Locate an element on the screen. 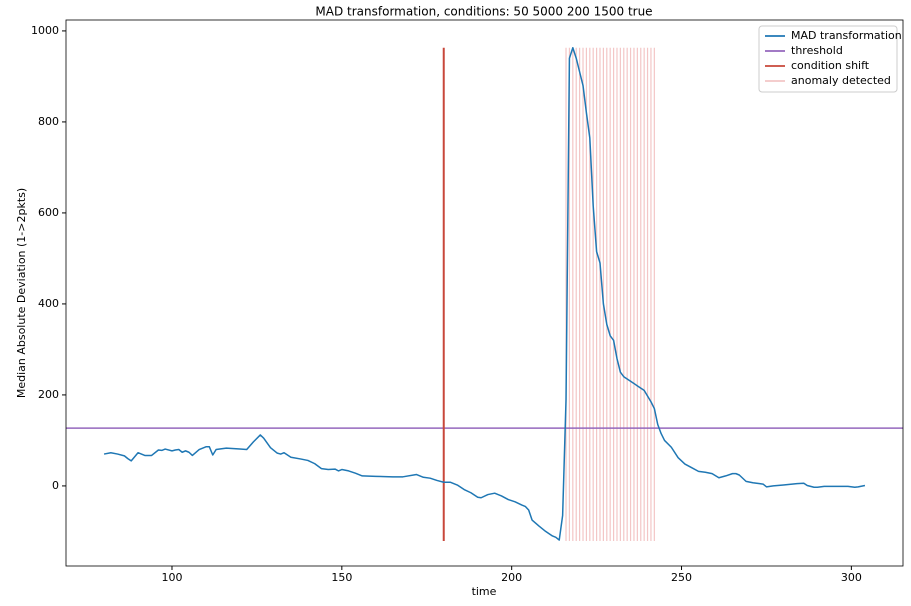 The image size is (911, 606). x-tick-label: 200 is located at coordinates (511, 577).